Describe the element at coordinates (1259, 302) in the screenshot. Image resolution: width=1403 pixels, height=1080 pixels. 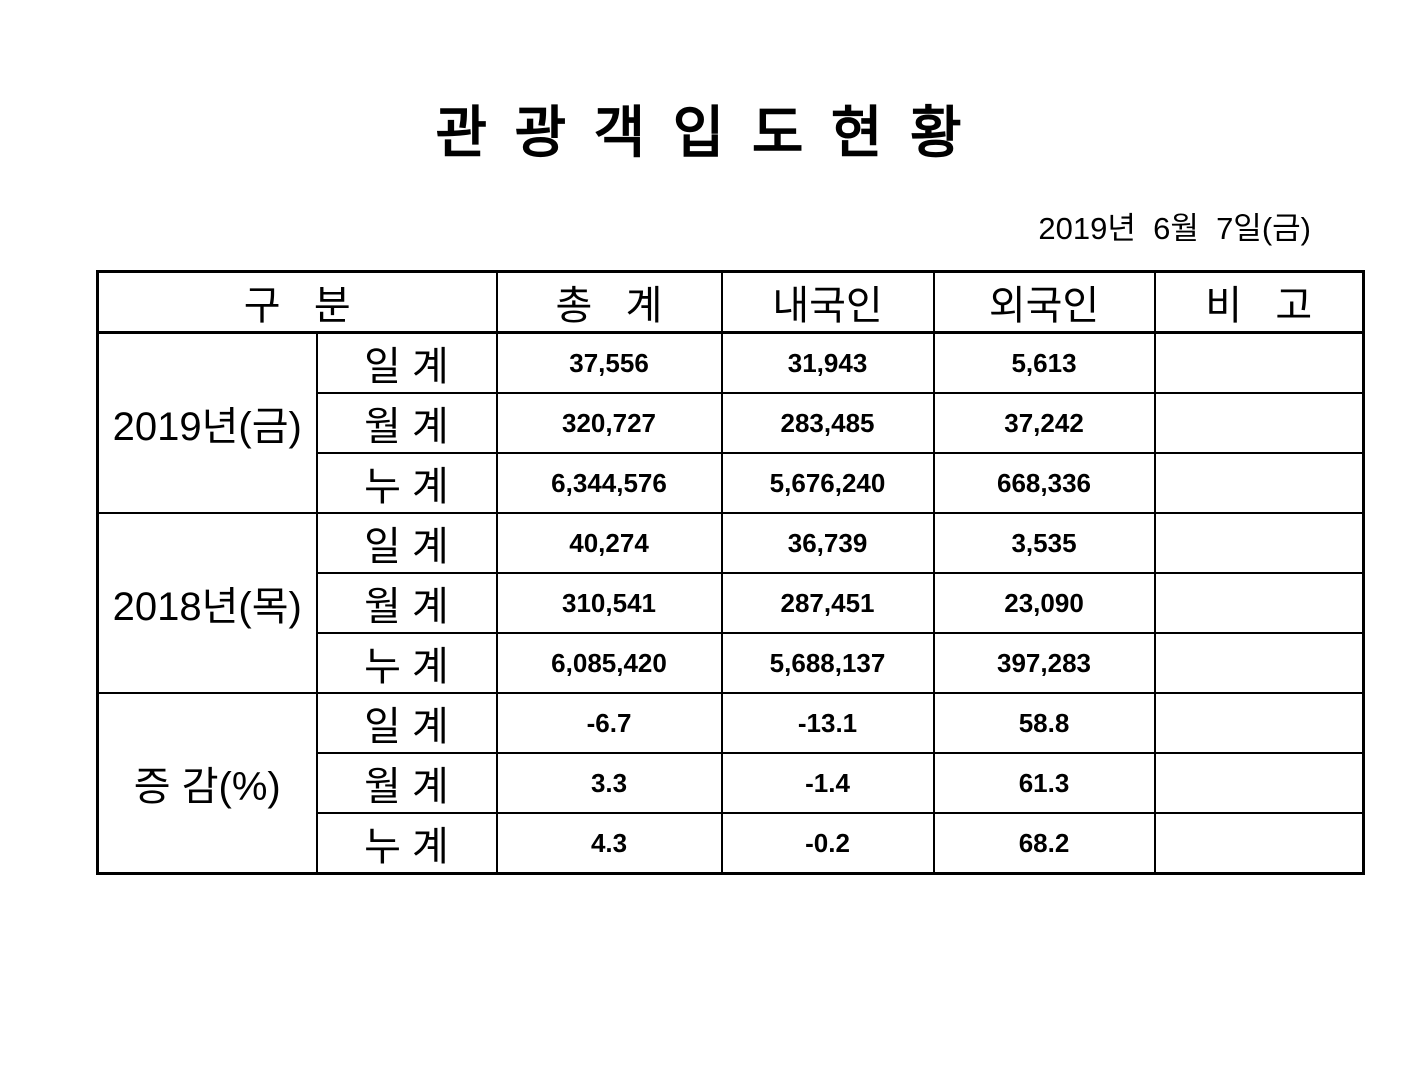
I see `header-note: 비 고` at that location.